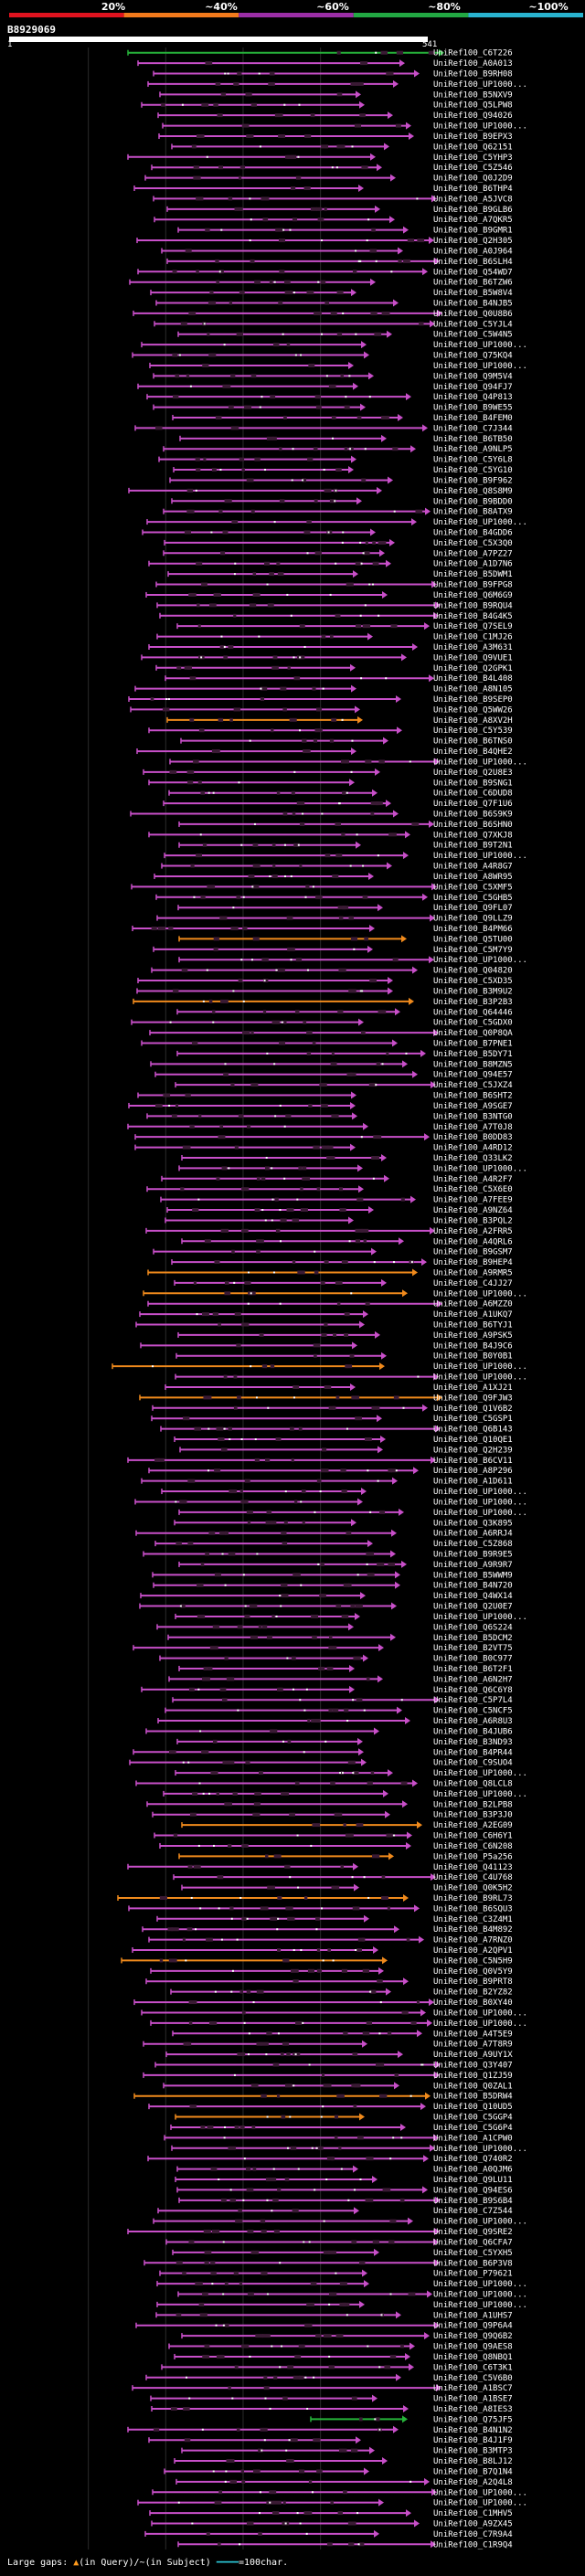 Image resolution: width=585 pixels, height=2576 pixels. I want to click on hit-label: UniRef100_B9GMR1, so click(473, 231).